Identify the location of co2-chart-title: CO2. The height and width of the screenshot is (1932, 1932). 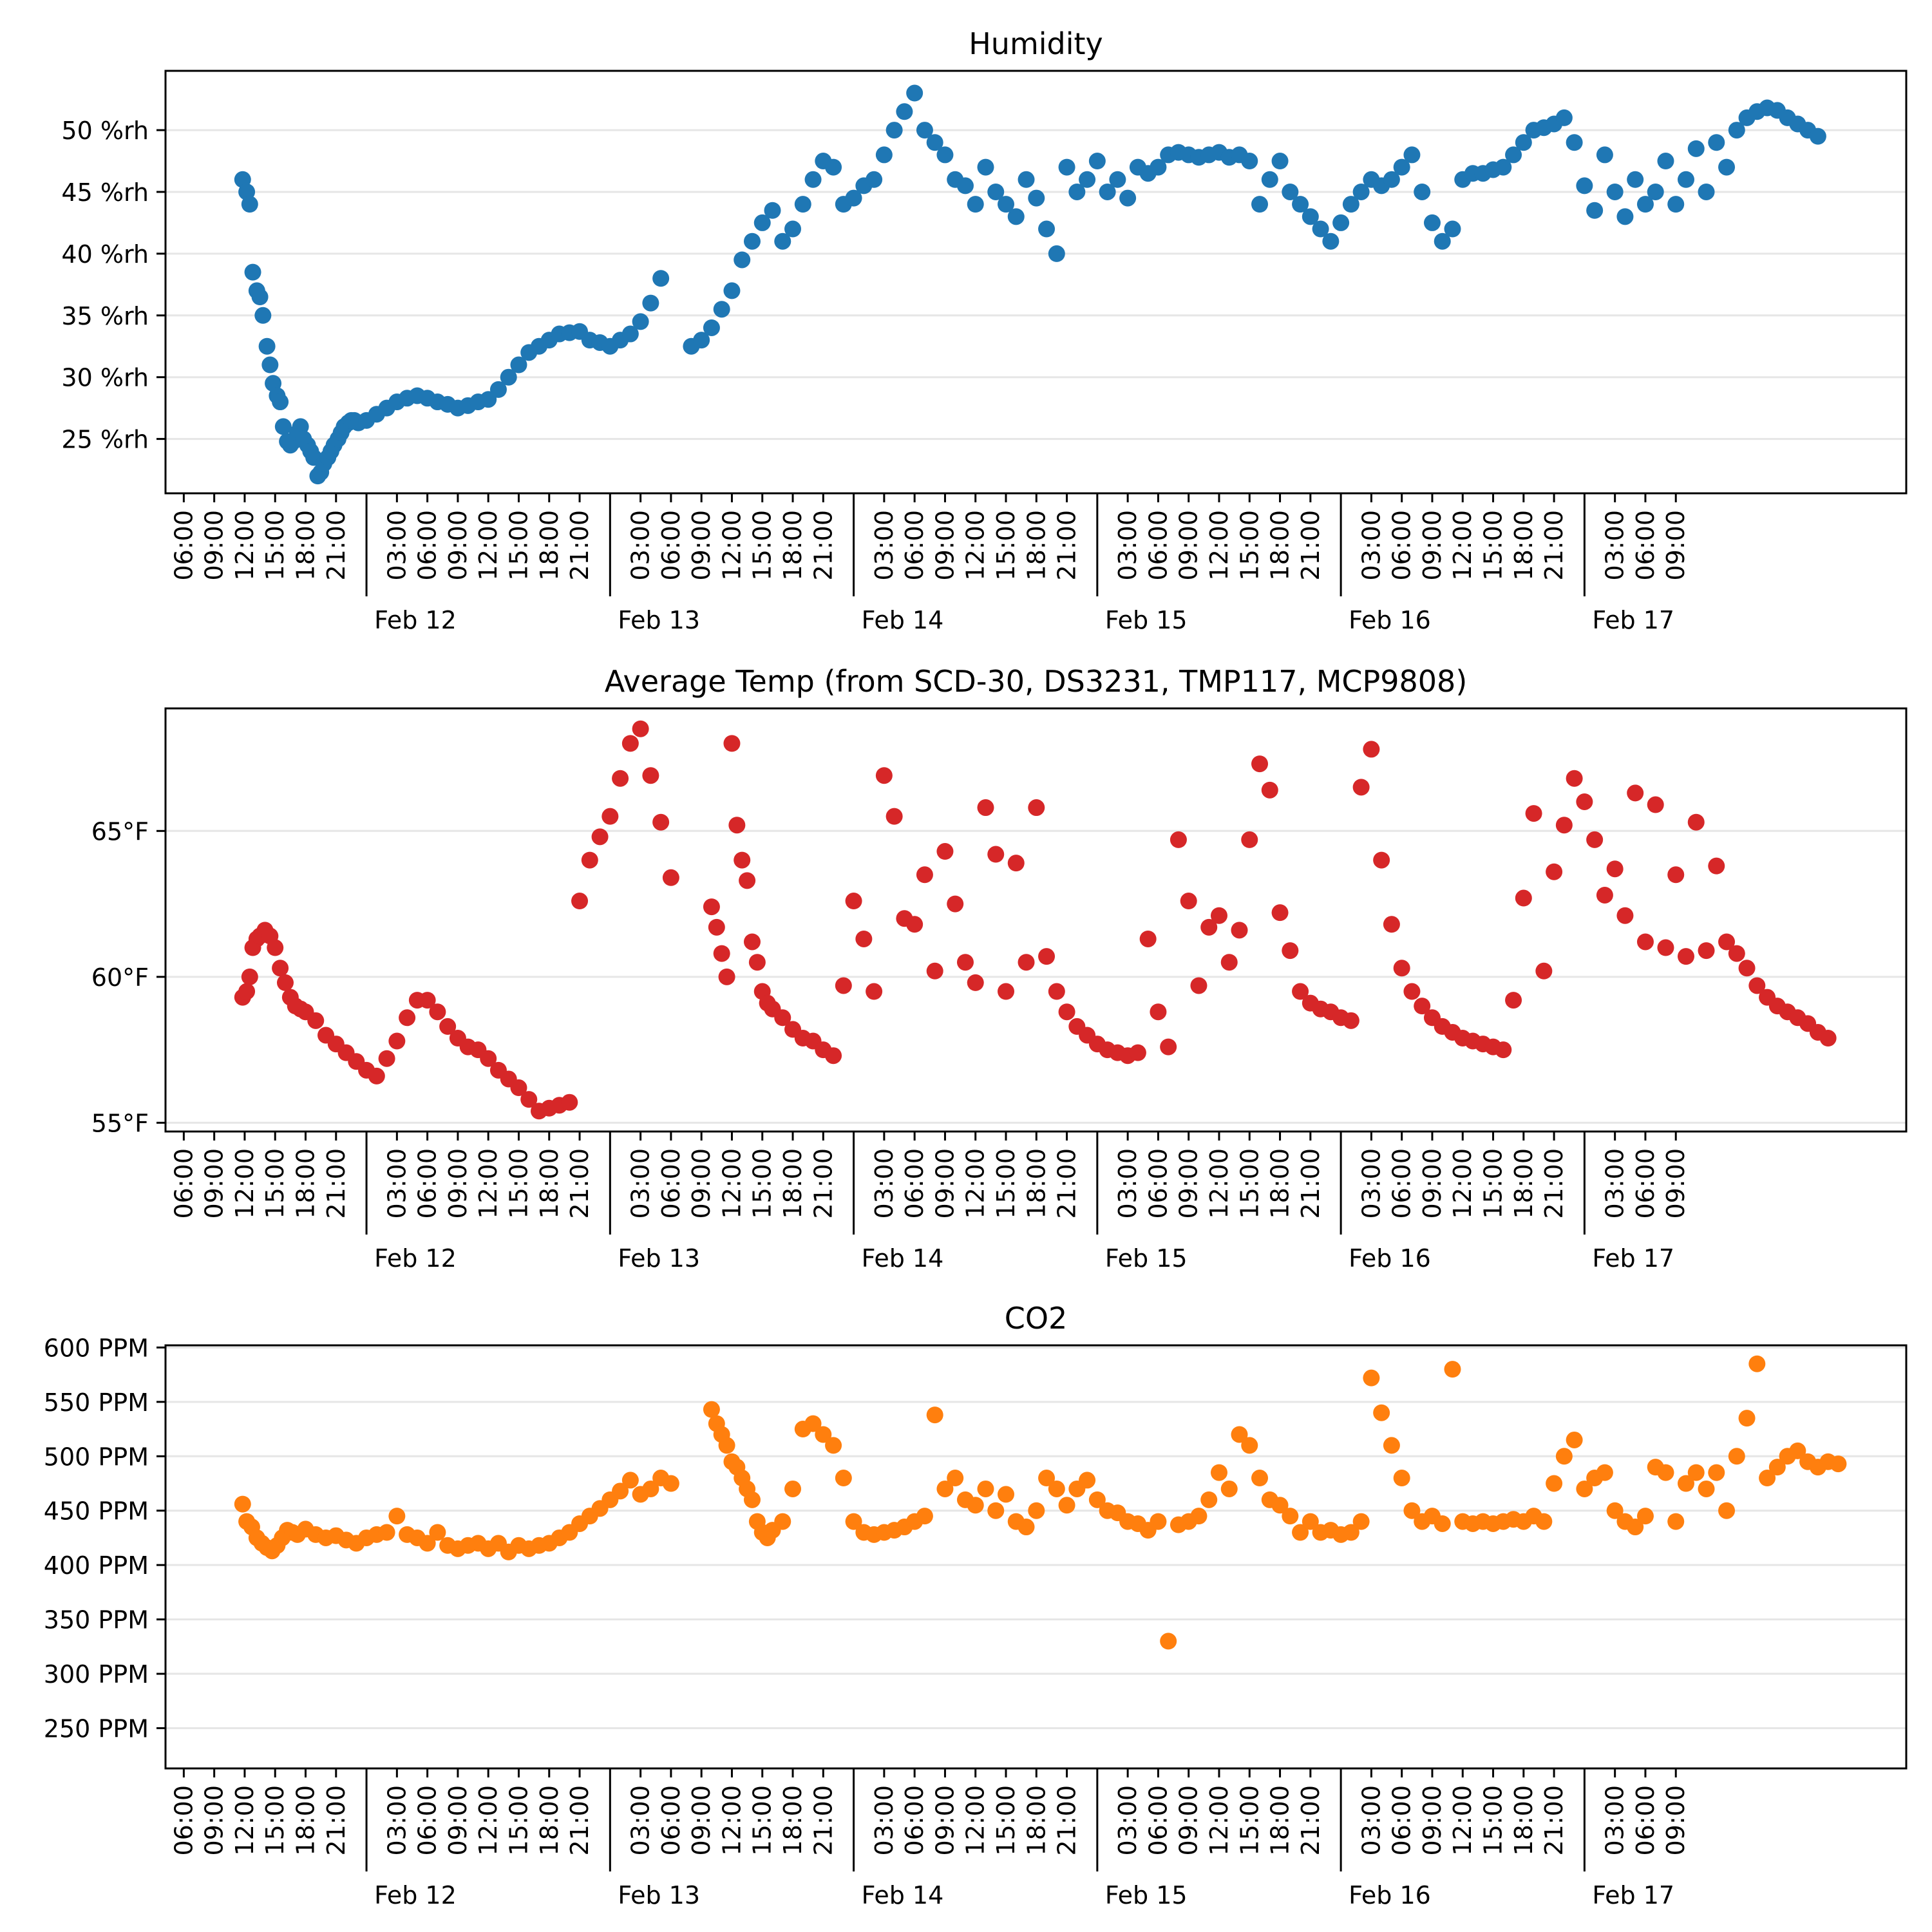
(1036, 1319).